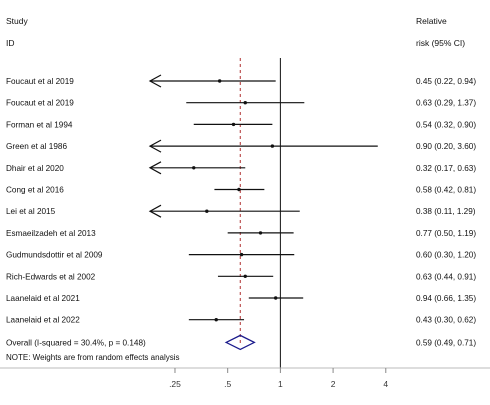  I want to click on study-label: Cong et al 2016, so click(35, 190).